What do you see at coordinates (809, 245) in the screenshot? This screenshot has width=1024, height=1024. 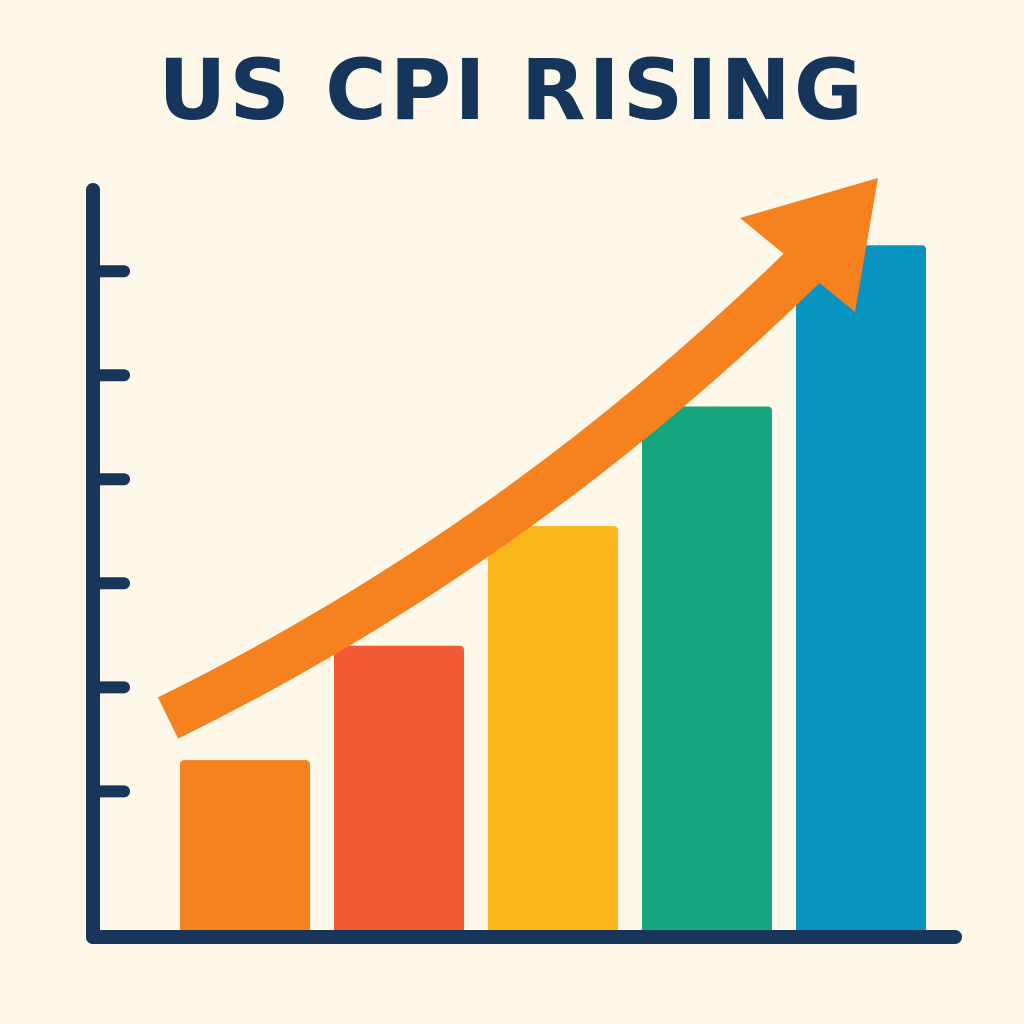 I see `arrow-head` at bounding box center [809, 245].